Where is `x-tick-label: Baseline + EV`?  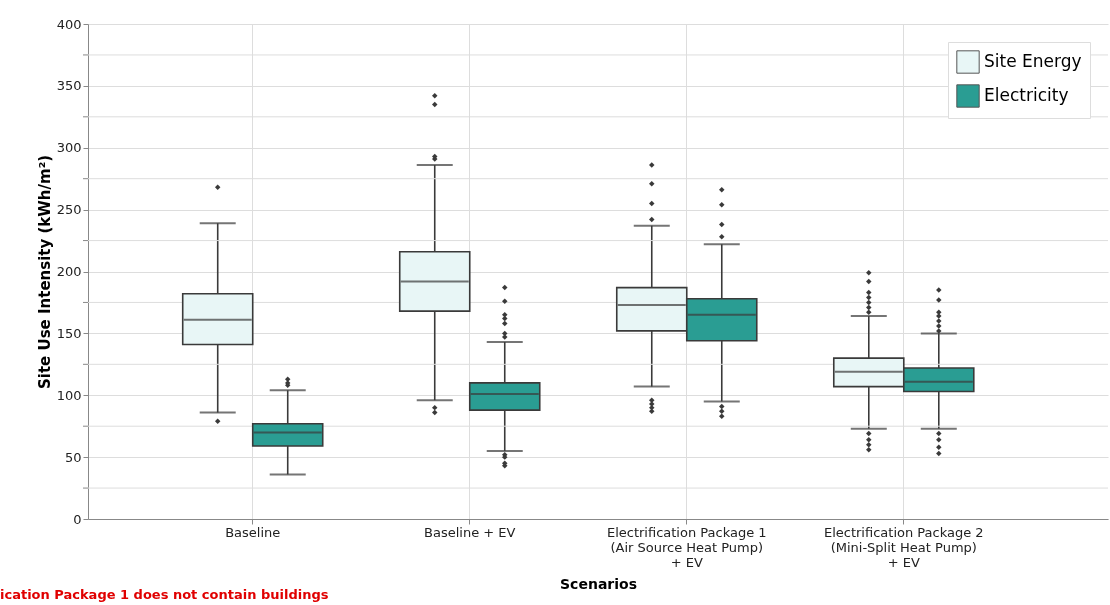 x-tick-label: Baseline + EV is located at coordinates (470, 532).